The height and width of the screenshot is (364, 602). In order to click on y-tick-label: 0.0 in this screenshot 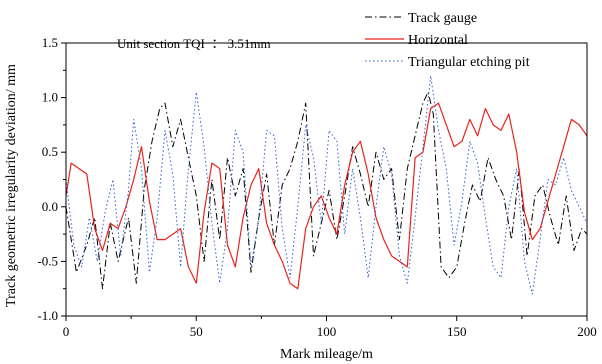, I will do `click(50, 206)`.